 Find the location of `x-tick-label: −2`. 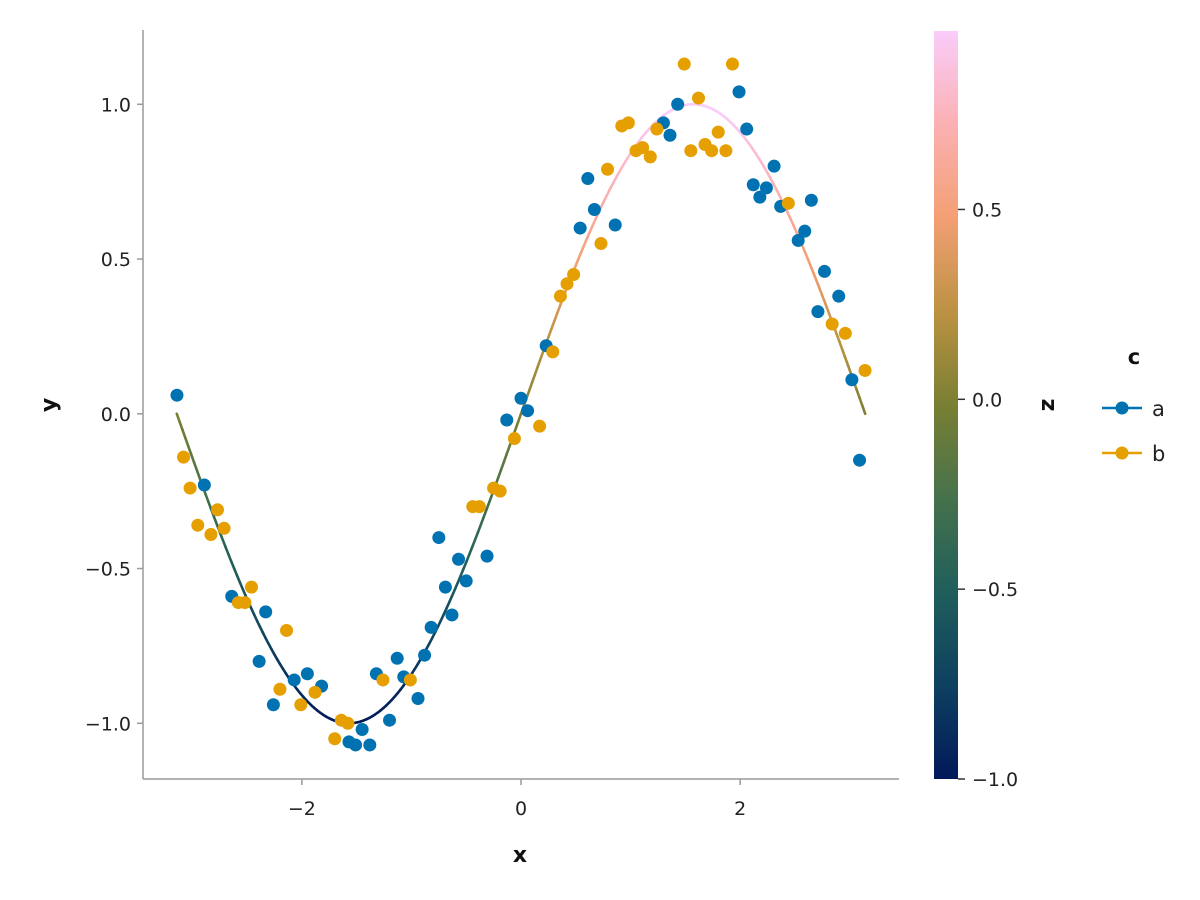

x-tick-label: −2 is located at coordinates (302, 809).